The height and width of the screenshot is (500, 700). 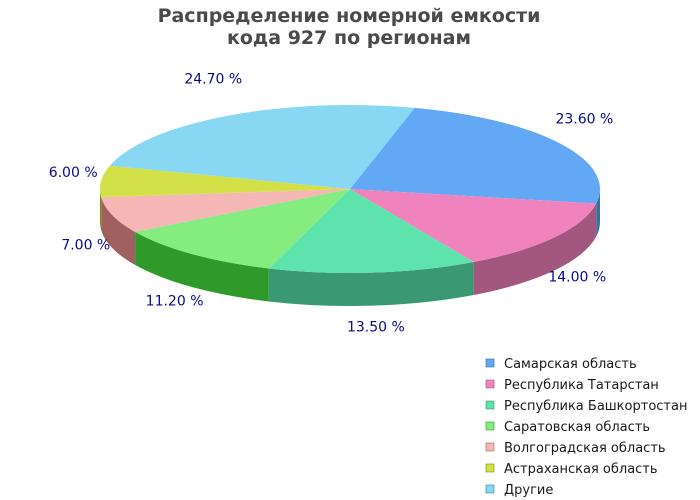 What do you see at coordinates (528, 490) in the screenshot?
I see `legend-label-другие: Другие` at bounding box center [528, 490].